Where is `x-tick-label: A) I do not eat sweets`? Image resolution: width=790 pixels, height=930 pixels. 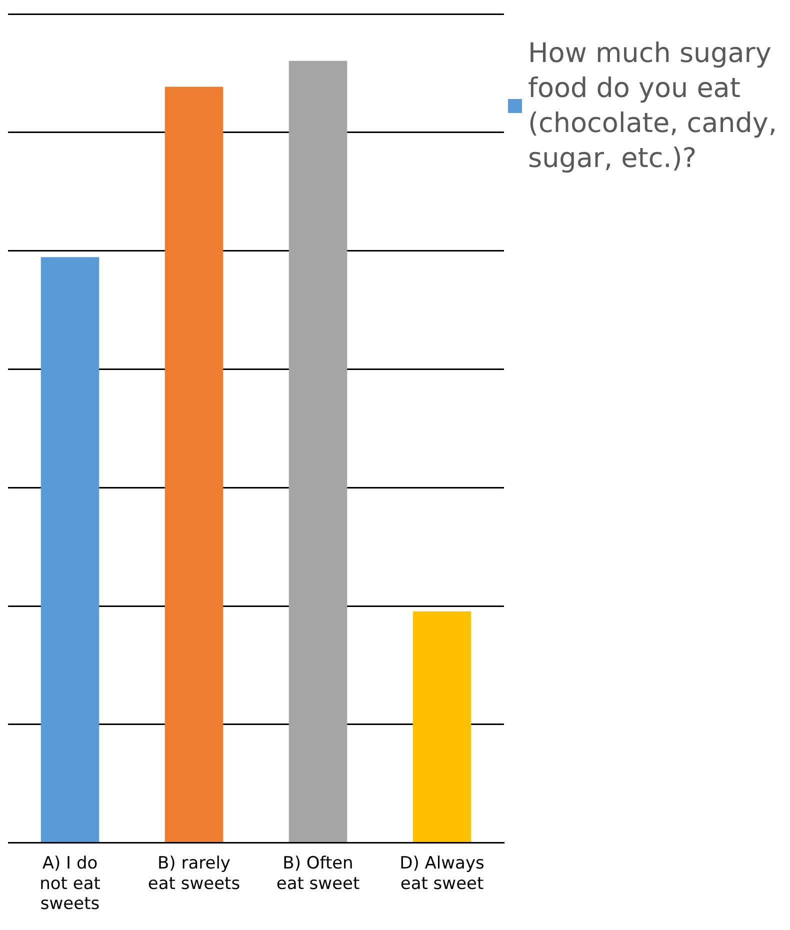 x-tick-label: A) I do not eat sweets is located at coordinates (70, 883).